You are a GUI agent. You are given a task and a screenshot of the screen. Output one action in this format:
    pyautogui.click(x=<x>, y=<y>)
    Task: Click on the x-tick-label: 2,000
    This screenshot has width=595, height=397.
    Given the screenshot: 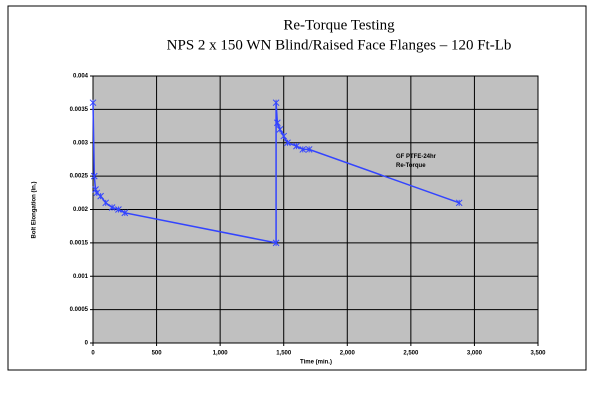 What is the action you would take?
    pyautogui.click(x=348, y=354)
    